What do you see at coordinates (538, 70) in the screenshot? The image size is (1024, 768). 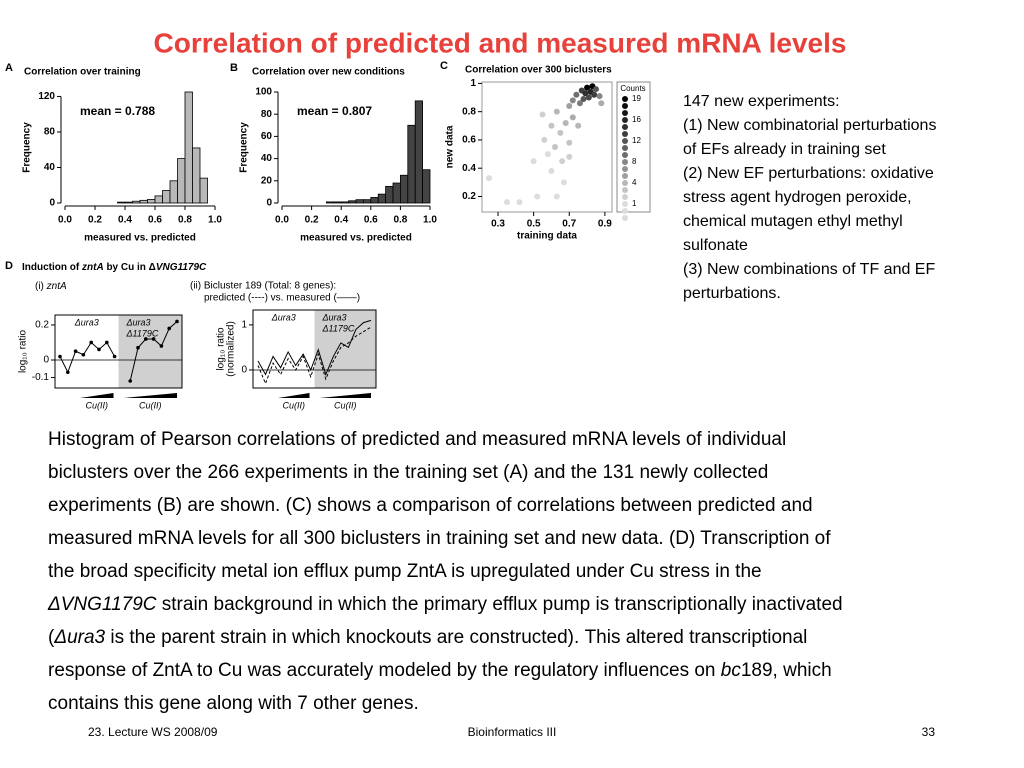 I see `chart-title: Correlation over 300 biclusters` at bounding box center [538, 70].